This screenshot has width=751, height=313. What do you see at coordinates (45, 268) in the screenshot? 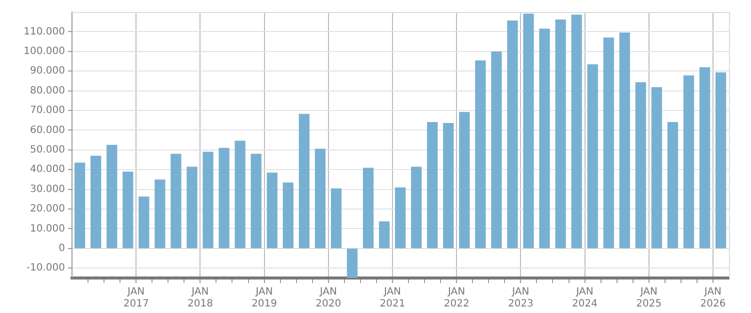
I see `y-tick-label: -10.000` at bounding box center [45, 268].